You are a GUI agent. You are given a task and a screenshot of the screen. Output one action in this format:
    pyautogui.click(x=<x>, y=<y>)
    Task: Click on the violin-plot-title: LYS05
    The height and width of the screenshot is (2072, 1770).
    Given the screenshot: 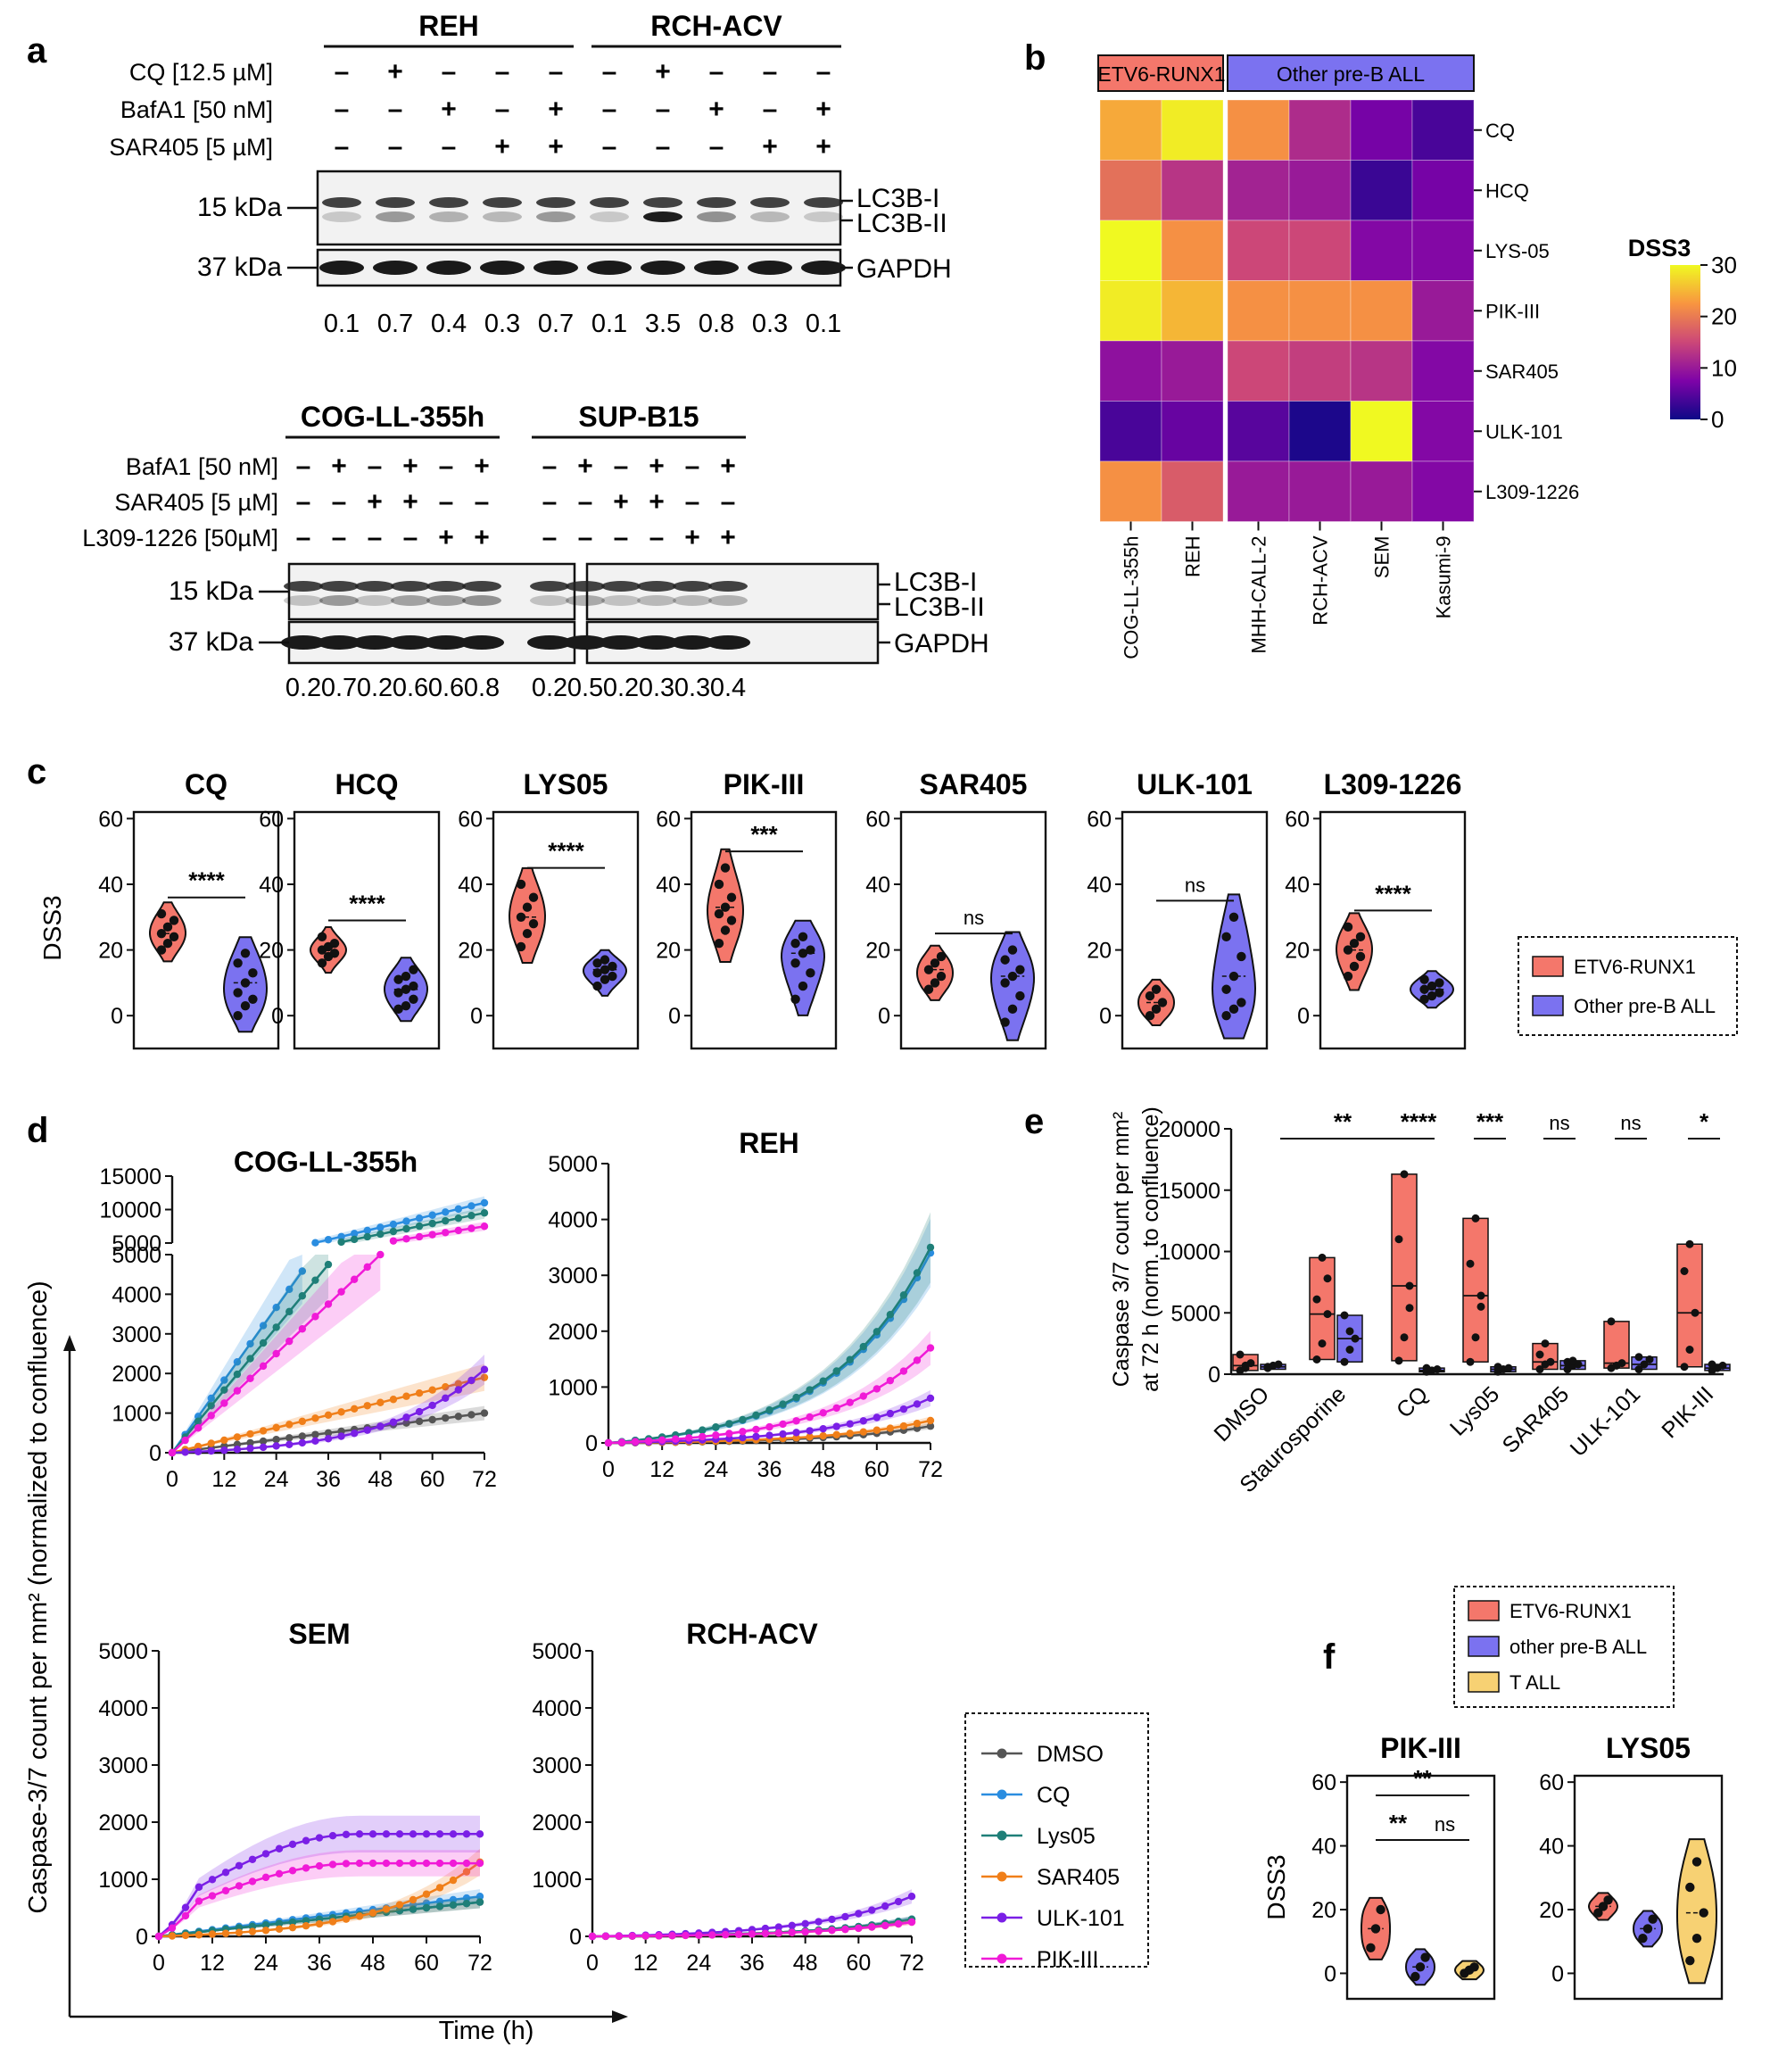 What is the action you would take?
    pyautogui.click(x=566, y=784)
    